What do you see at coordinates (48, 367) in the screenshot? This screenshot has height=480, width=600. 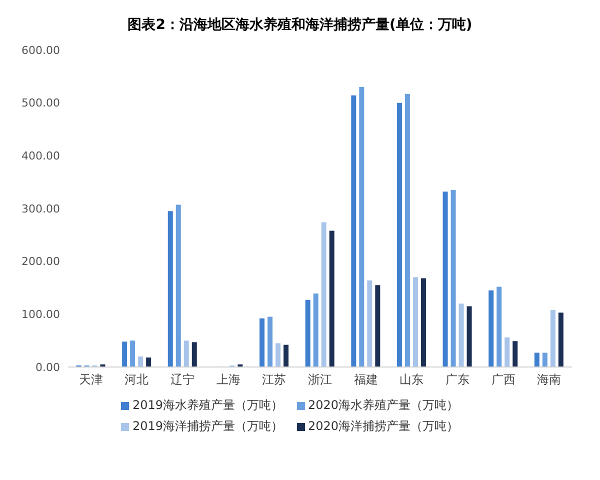 I see `y-tick-label: 0.00` at bounding box center [48, 367].